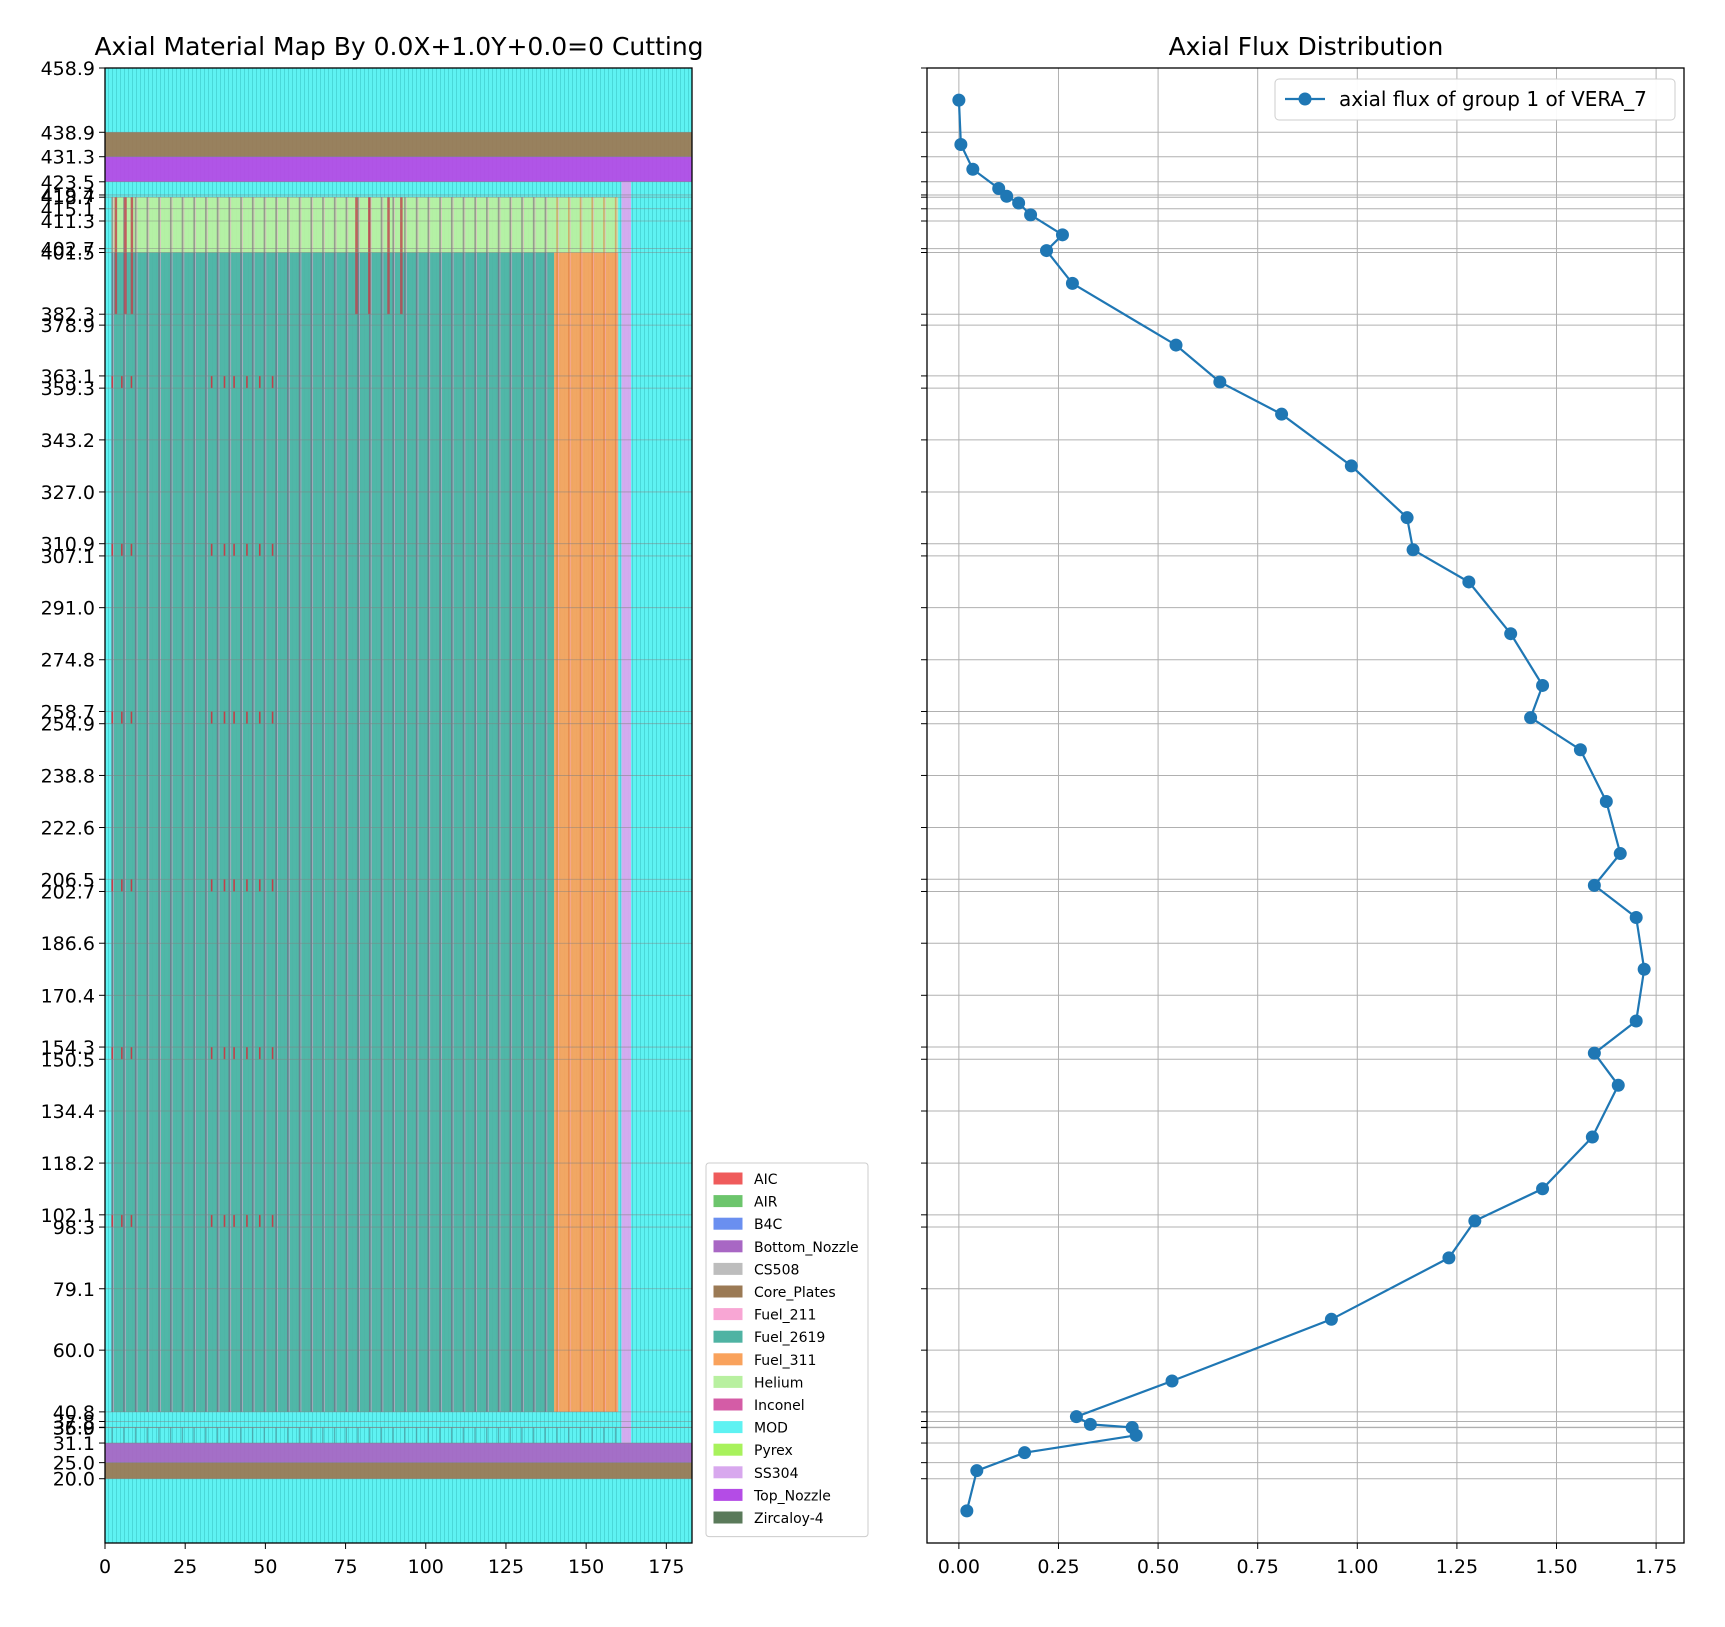  I want to click on y-tick-label: 438.9, so click(68, 133).